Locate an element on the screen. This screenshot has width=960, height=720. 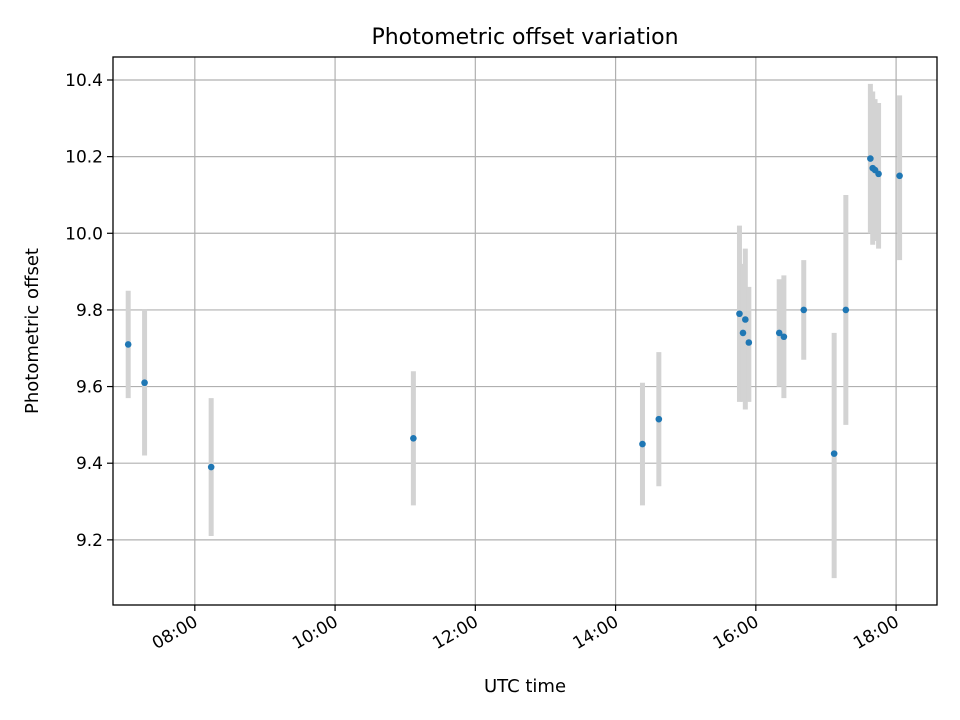
y-axis-ticks: 9.2 9.4 9.6 9.8 10.0 10.2 10.4 is located at coordinates (89, 311).